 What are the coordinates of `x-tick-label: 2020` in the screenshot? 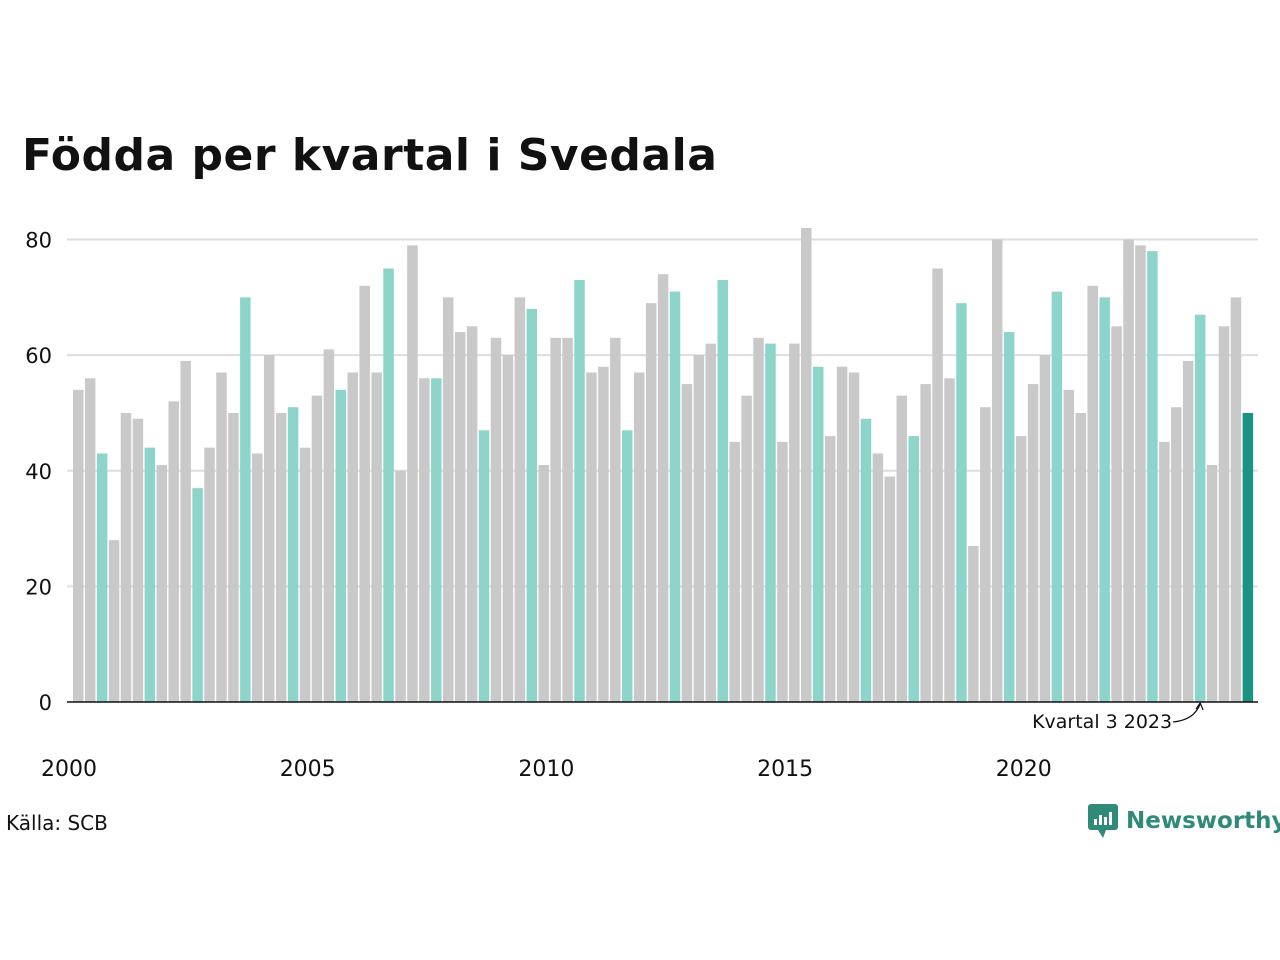 It's located at (1024, 769).